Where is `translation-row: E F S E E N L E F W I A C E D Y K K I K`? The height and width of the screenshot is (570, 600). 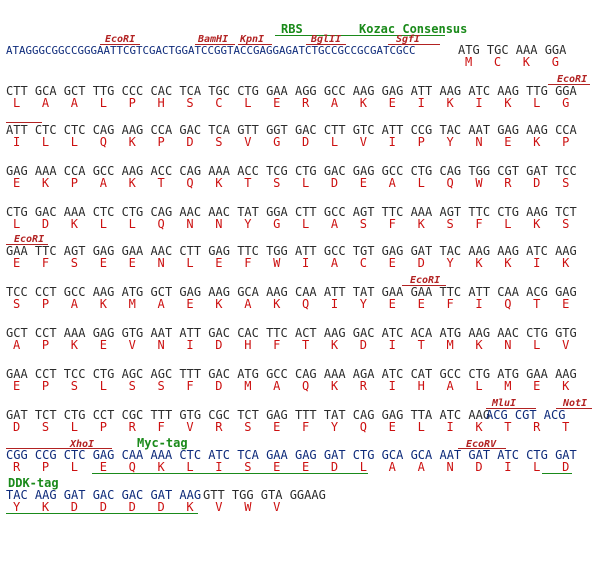 translation-row: E F S E E N L E F W I A C E D Y K K I K is located at coordinates (291, 263).